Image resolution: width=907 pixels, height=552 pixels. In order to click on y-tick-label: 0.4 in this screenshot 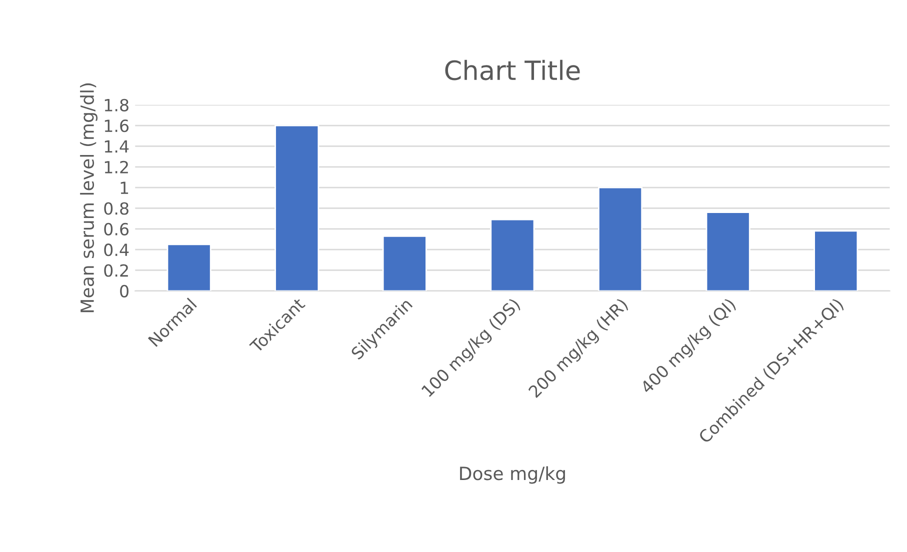, I will do `click(116, 250)`.